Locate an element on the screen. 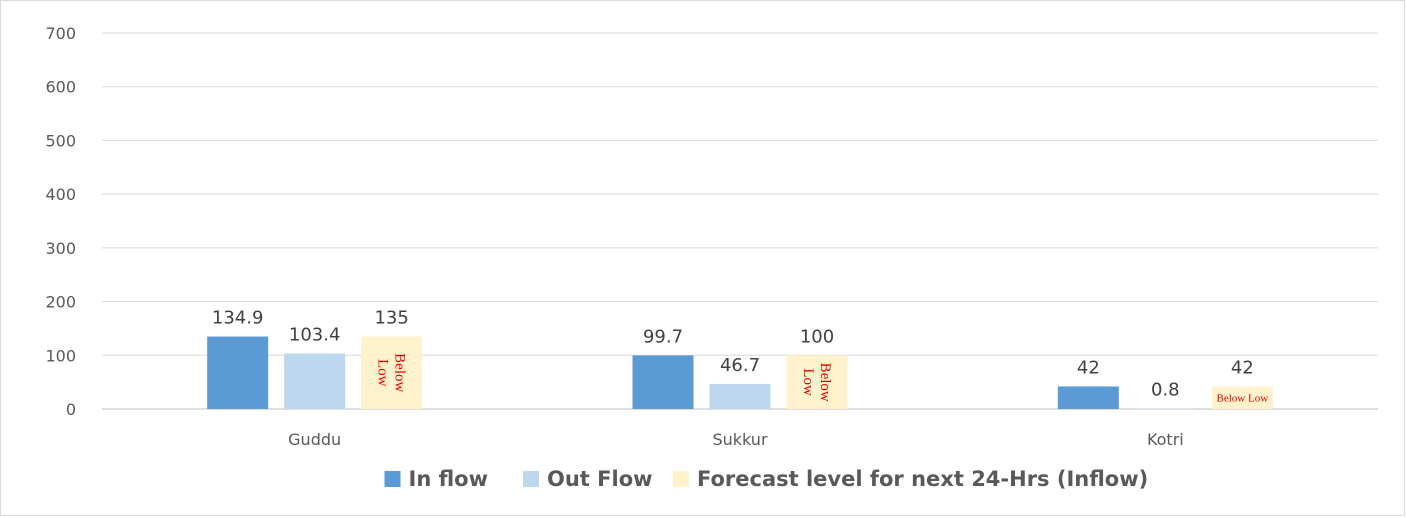  y-tick-label: 300 is located at coordinates (60, 248).